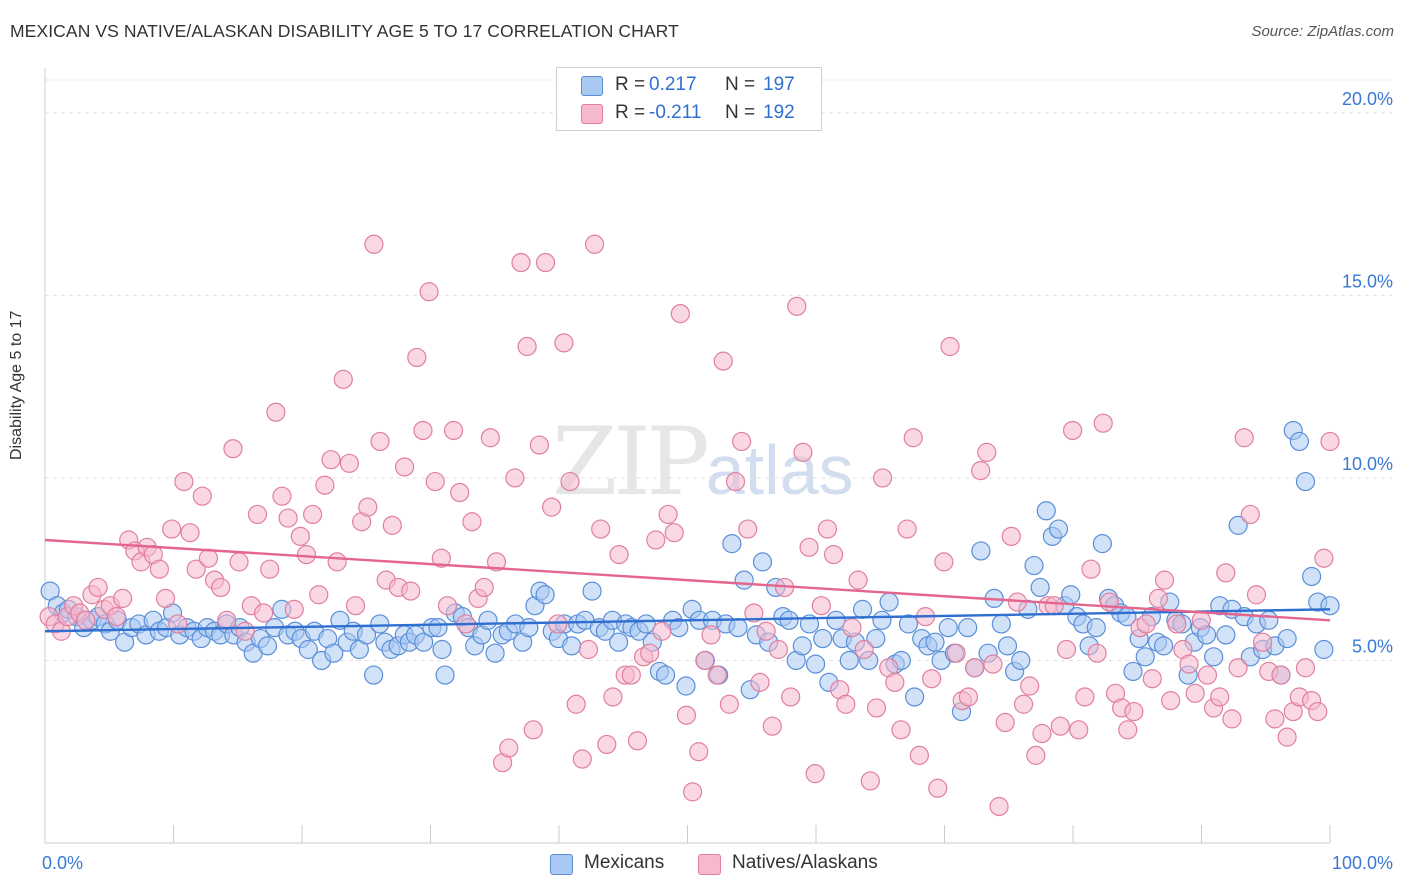 This screenshot has height=892, width=1406. Describe the element at coordinates (630, 84) in the screenshot. I see `r-label: R =` at that location.